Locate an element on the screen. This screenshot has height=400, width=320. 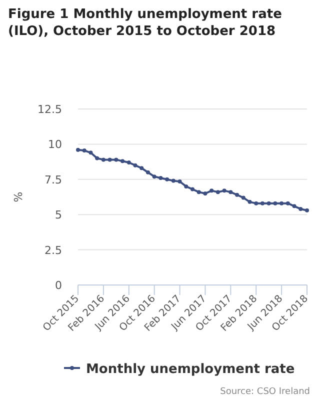
legend-label: Monthly unemployment rate is located at coordinates (190, 369).